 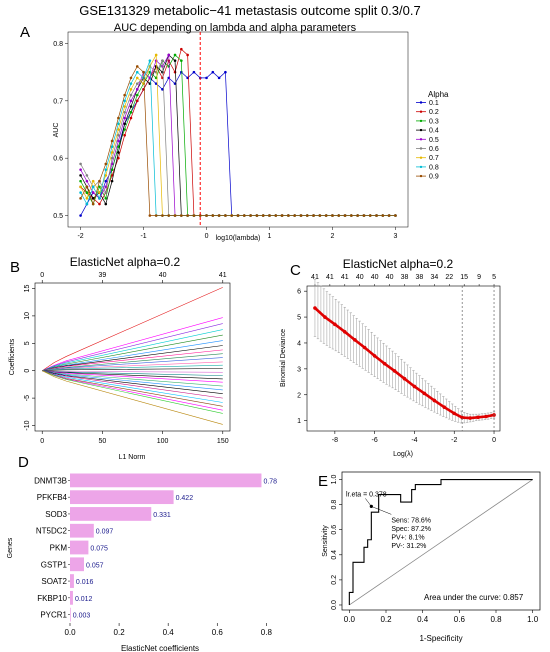 What do you see at coordinates (345, 277) in the screenshot?
I see `panel-c-top-tick-label: 41` at bounding box center [345, 277].